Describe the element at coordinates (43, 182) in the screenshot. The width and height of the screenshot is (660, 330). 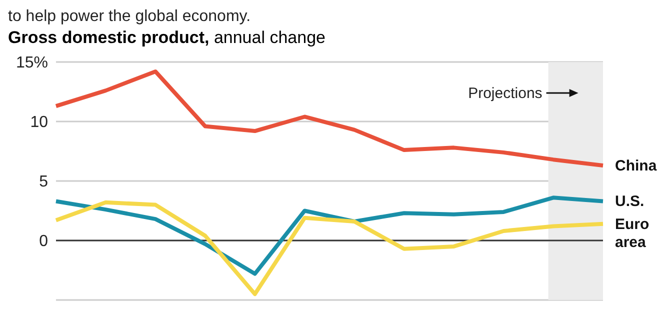
I see `y-tick-label: 5` at that location.